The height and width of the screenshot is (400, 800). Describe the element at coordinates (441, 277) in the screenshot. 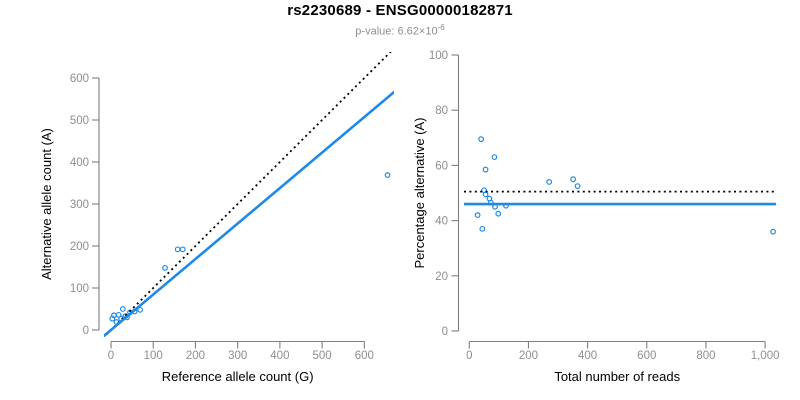

I see `y-tick-label: 20` at that location.